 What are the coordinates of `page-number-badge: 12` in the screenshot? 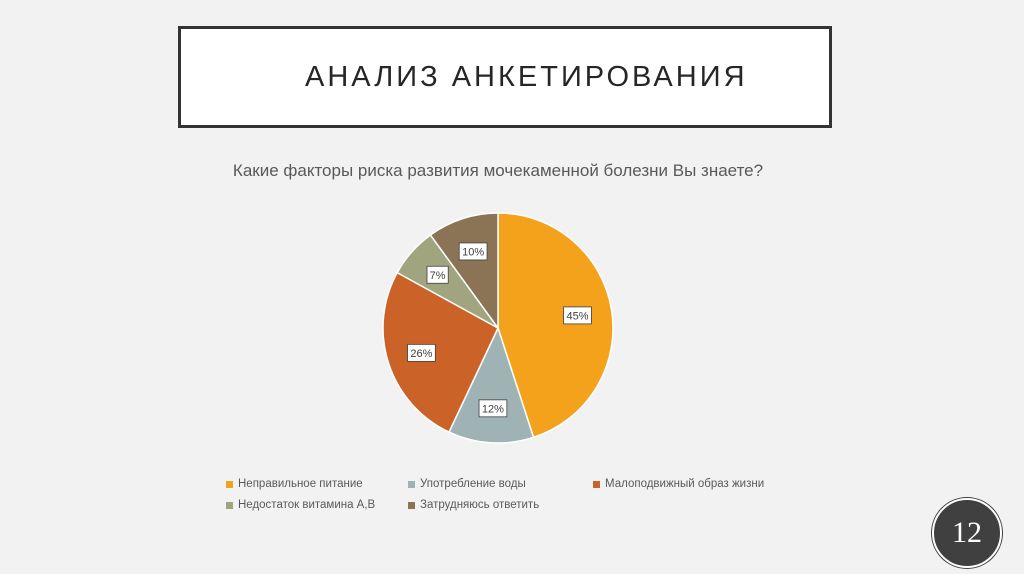 It's located at (967, 533).